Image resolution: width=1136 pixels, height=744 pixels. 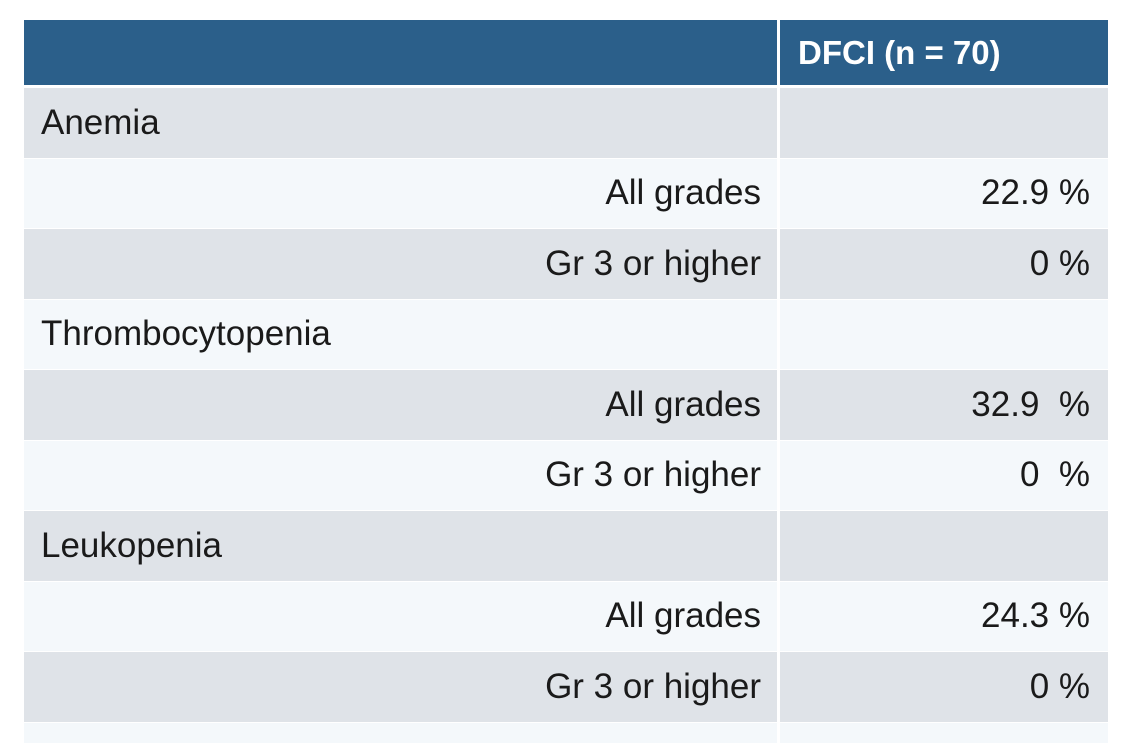 What do you see at coordinates (1035, 616) in the screenshot?
I see `row-value: 24.3 %` at bounding box center [1035, 616].